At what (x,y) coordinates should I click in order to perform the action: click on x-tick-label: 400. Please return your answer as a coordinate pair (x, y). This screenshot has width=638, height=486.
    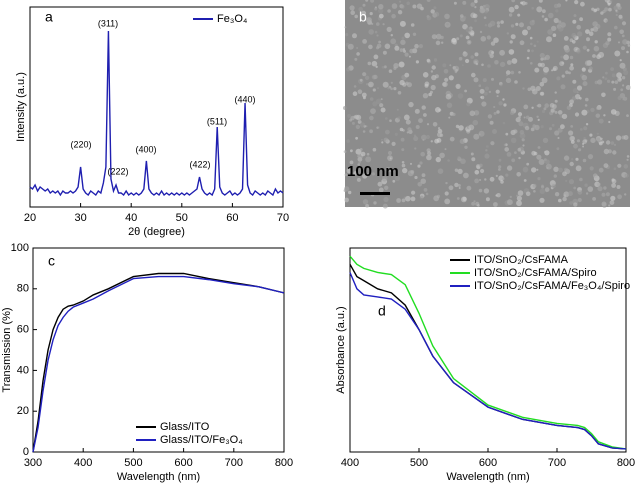
    Looking at the image, I should click on (83, 463).